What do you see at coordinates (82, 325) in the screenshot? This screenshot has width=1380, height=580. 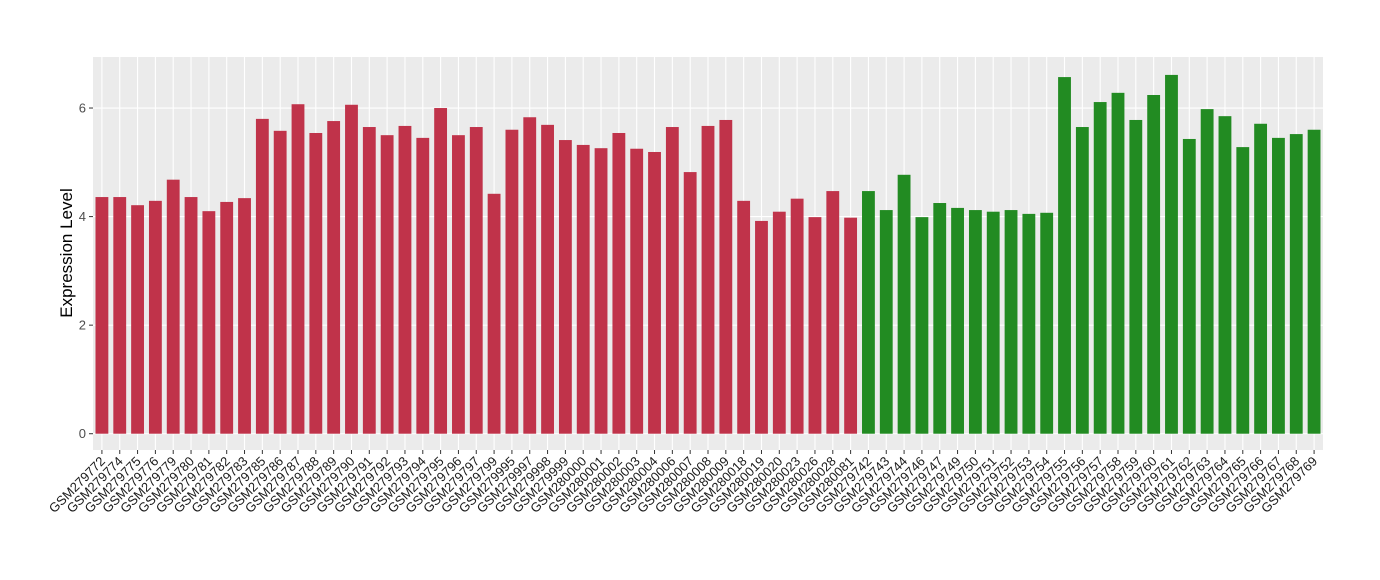 I see `y-tick-label: 2` at bounding box center [82, 325].